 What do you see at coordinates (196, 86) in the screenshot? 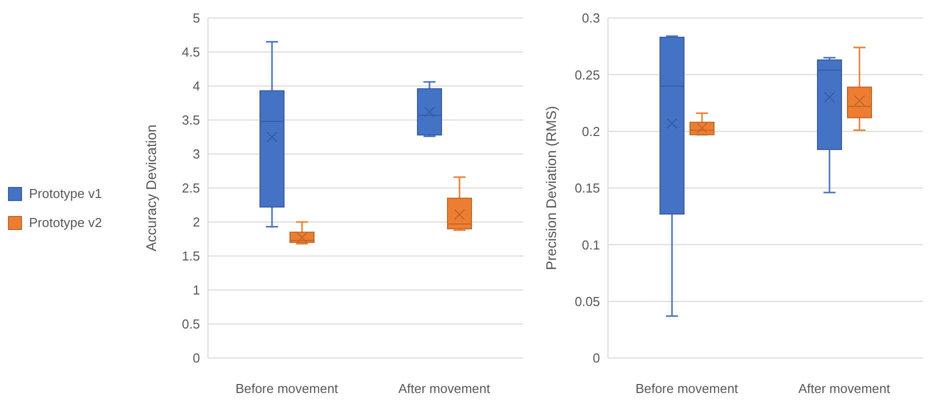
I see `y-tick-label: 4` at bounding box center [196, 86].